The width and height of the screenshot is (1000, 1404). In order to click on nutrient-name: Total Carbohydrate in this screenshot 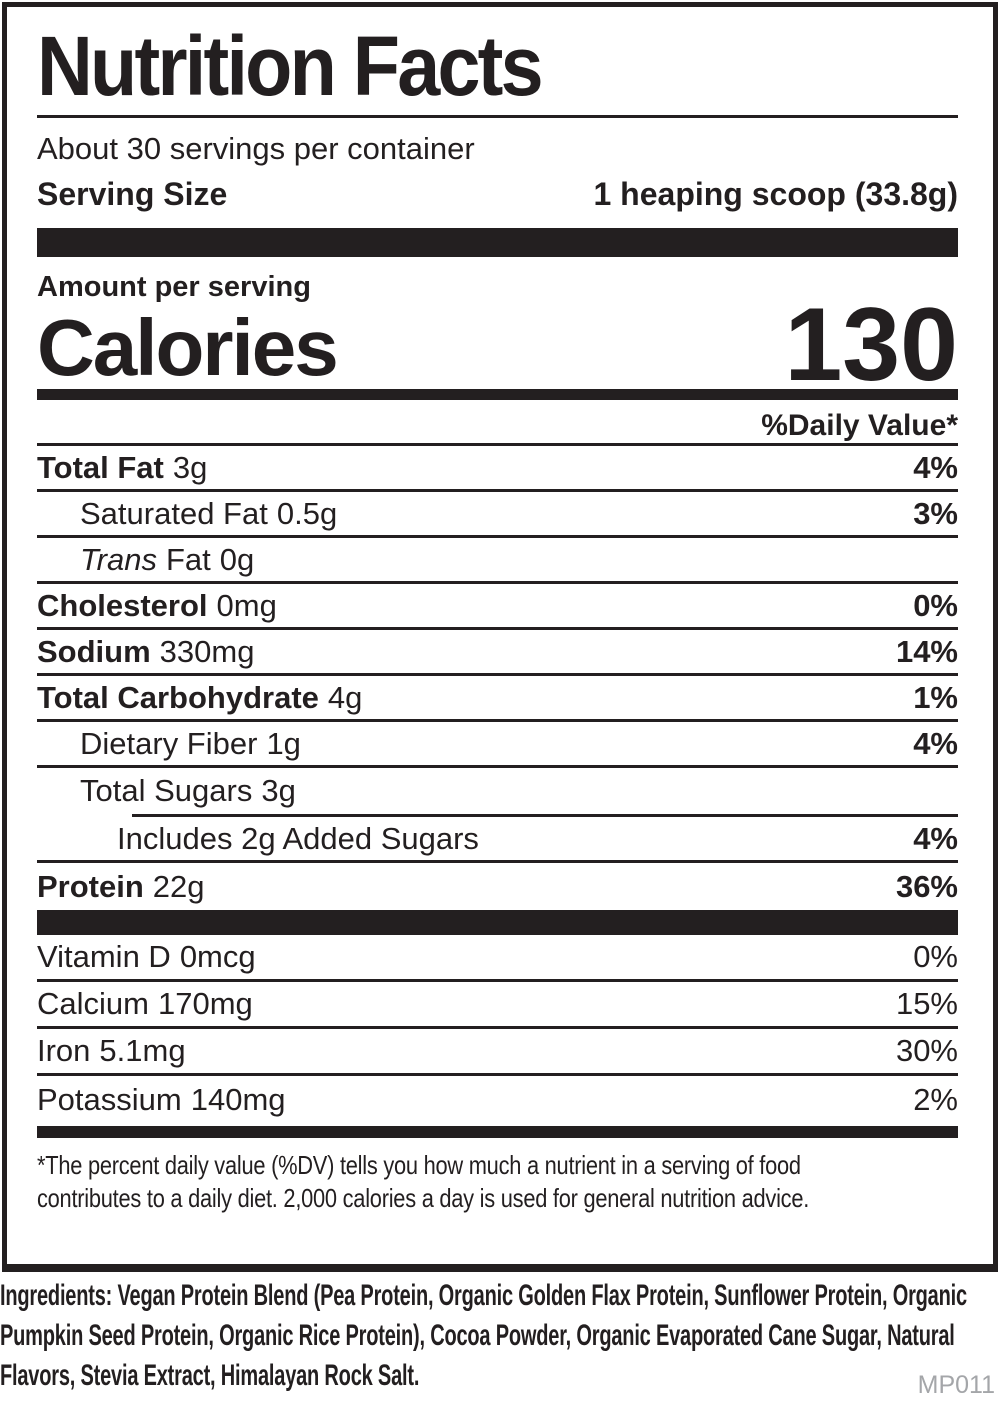, I will do `click(178, 697)`.